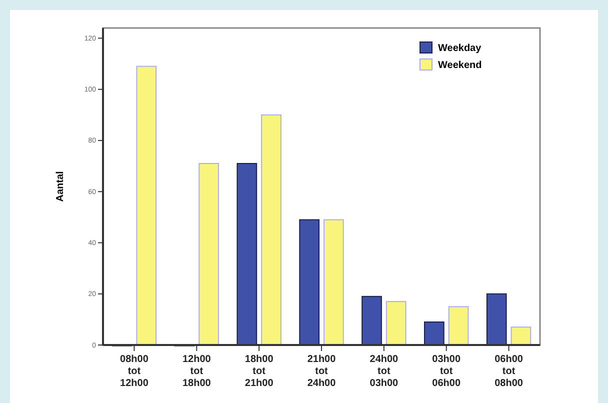  Describe the element at coordinates (509, 371) in the screenshot. I see `x-tick-label: 06h00 tot 08h00` at that location.